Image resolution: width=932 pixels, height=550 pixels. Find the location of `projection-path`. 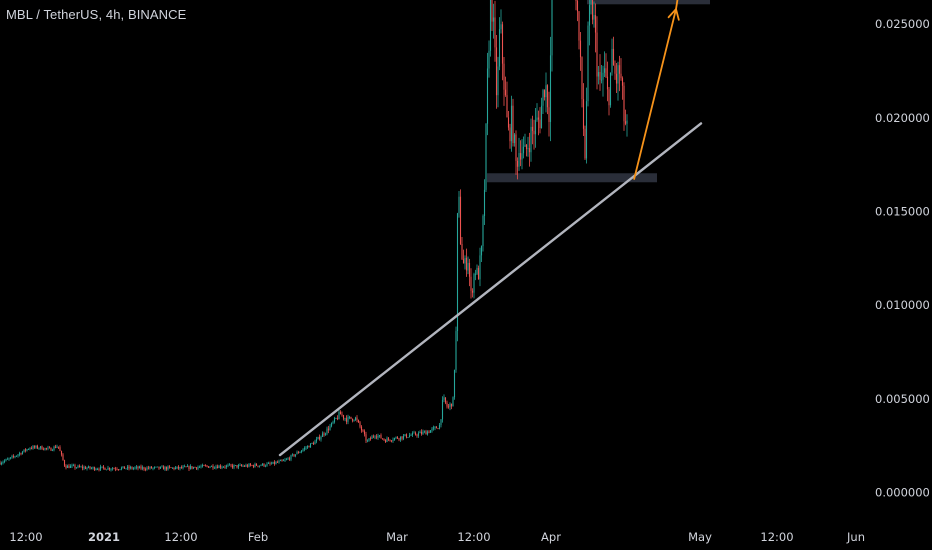

projection-path is located at coordinates (656, 90).